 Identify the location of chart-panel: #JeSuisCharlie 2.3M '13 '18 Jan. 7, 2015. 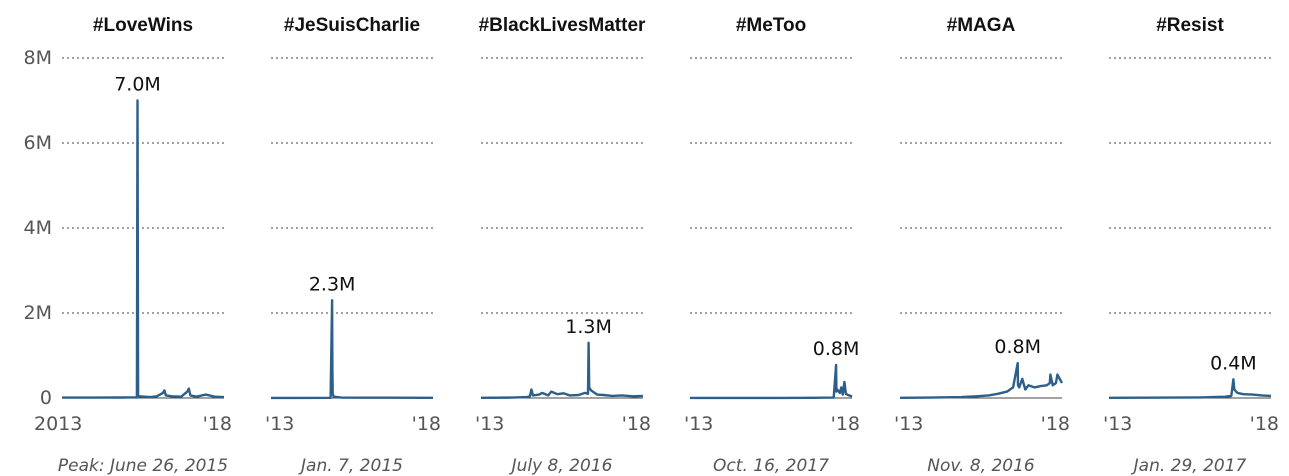
(353, 245).